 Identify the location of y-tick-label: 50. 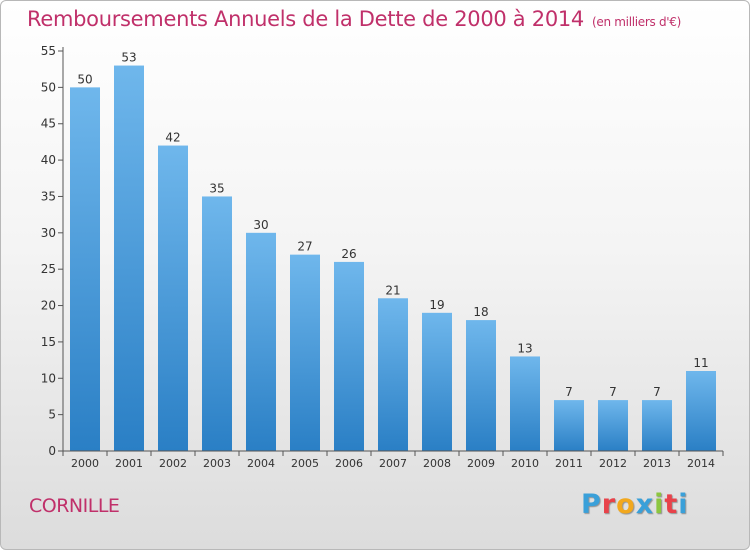
(48, 87).